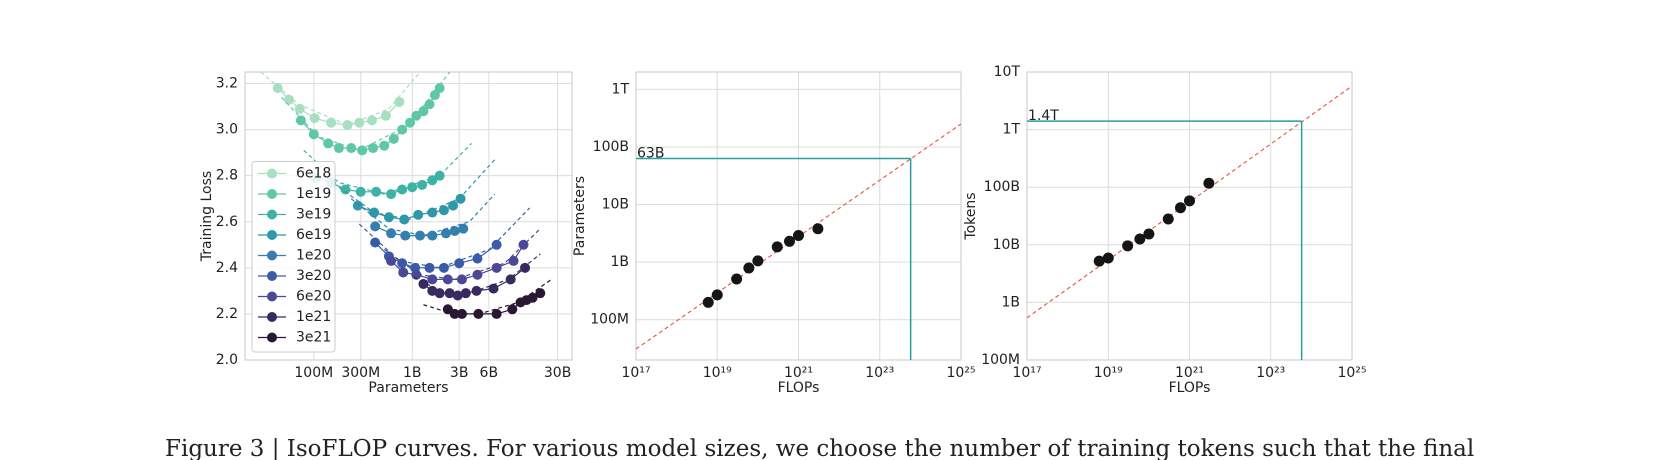 The image size is (1654, 460). I want to click on y-tick-label: 2.2, so click(227, 314).